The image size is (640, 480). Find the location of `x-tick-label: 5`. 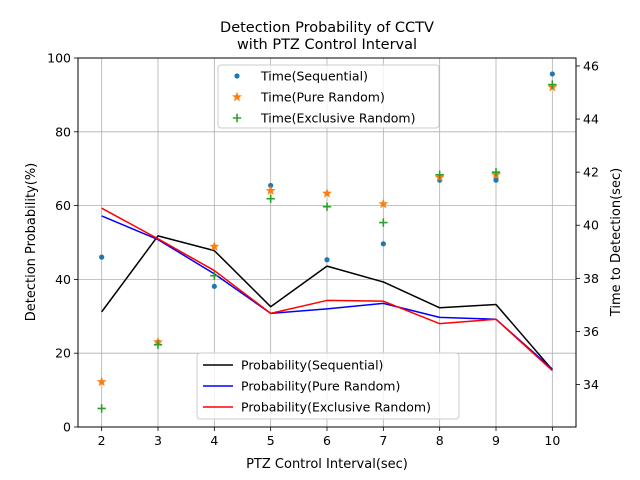

x-tick-label: 5 is located at coordinates (271, 440).